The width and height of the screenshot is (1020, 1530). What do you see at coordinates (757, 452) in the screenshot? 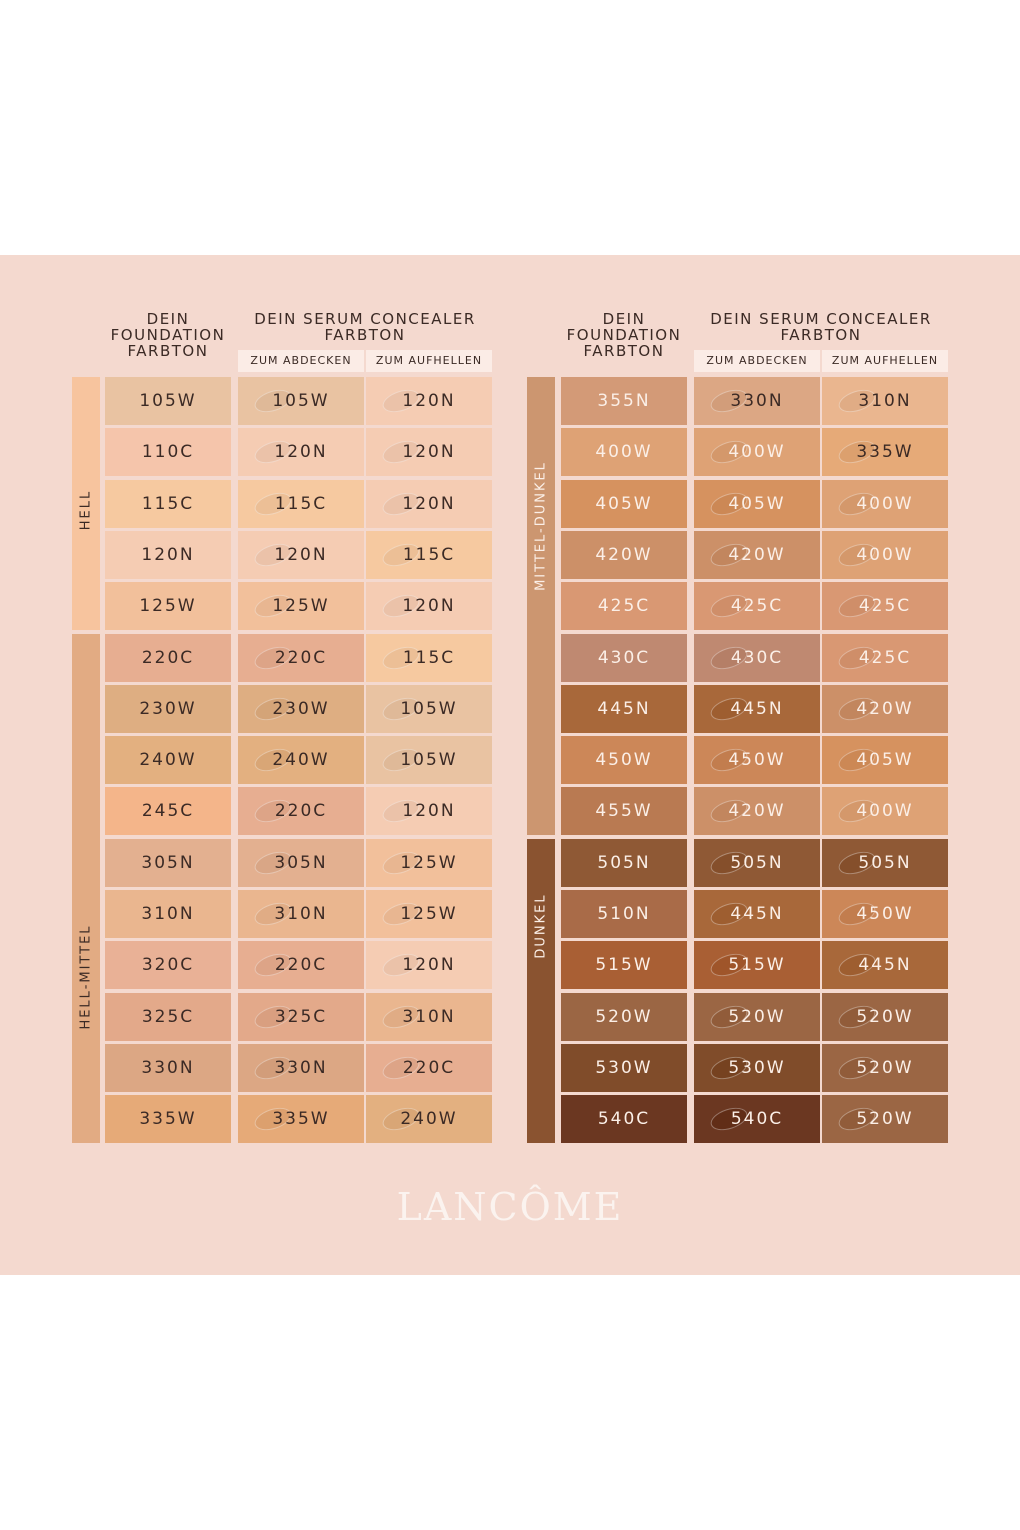
I see `cover-shade-cell: 400W` at bounding box center [757, 452].